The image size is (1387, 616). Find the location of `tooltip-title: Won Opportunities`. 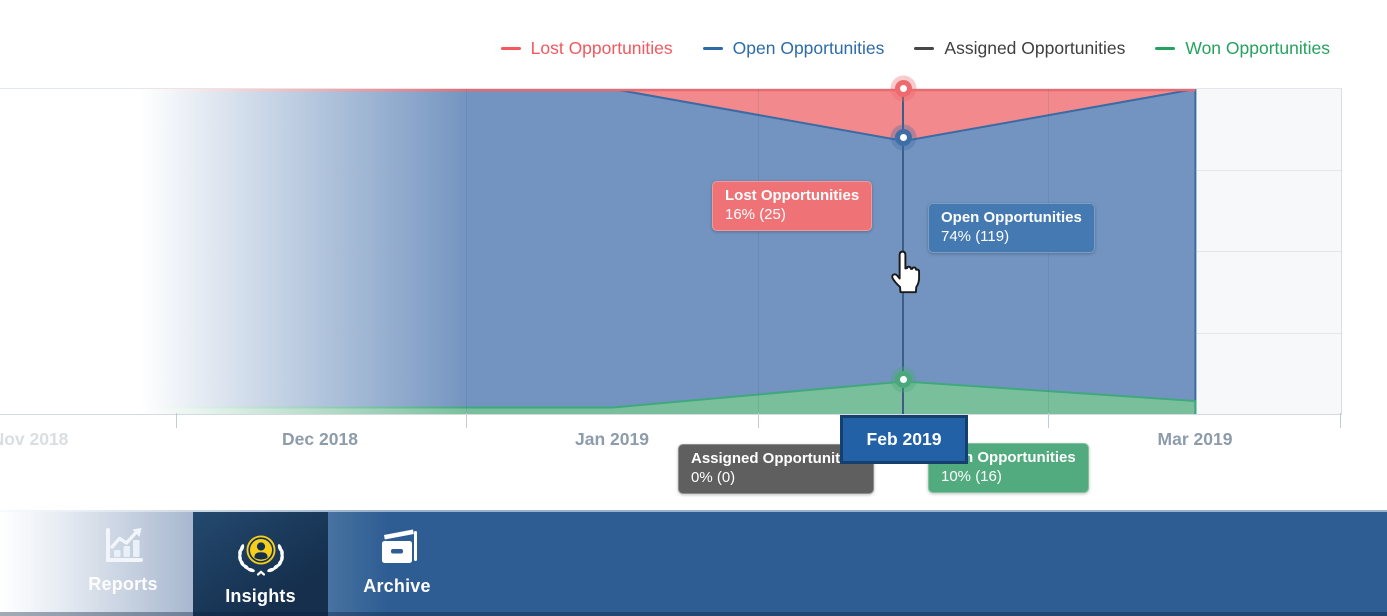

tooltip-title: Won Opportunities is located at coordinates (1008, 457).